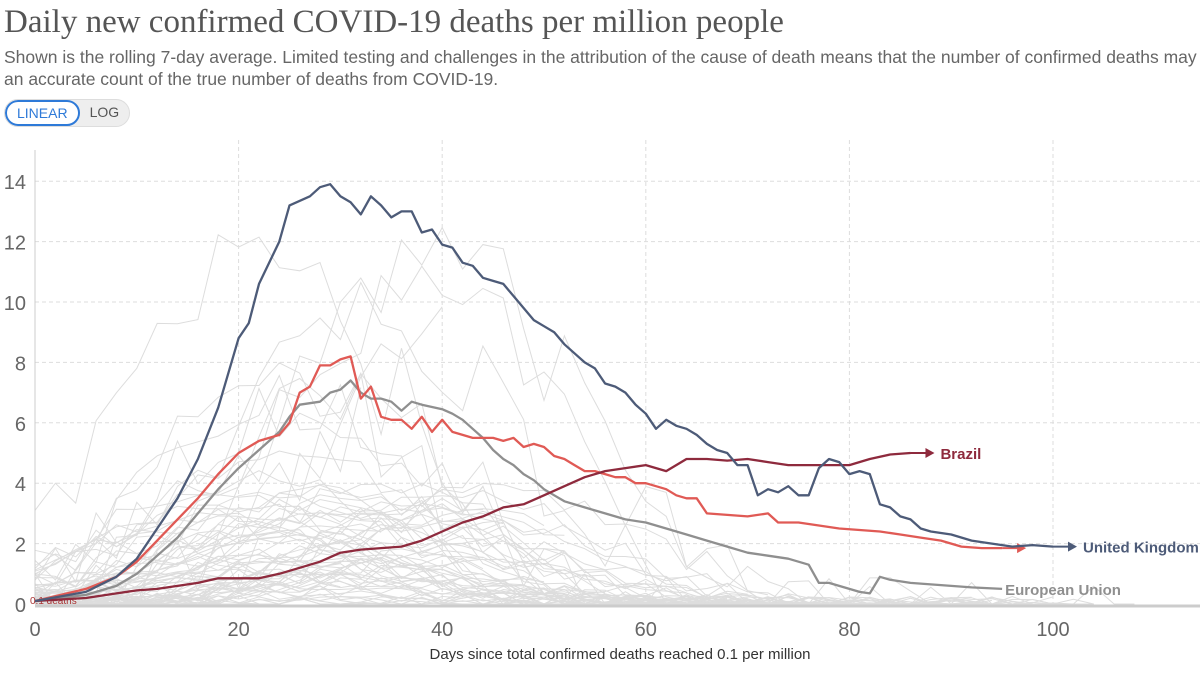 The height and width of the screenshot is (677, 1200). Describe the element at coordinates (960, 454) in the screenshot. I see `series-label: Brazil` at that location.